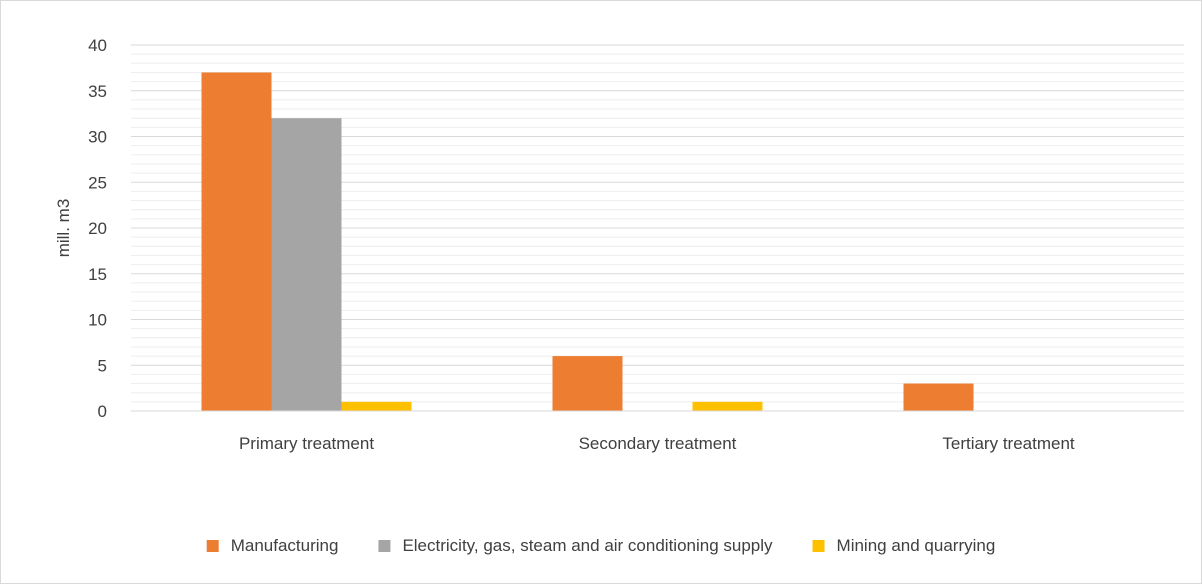  I want to click on y-axis-ticks: 0 5 10 15 20 25 30 35 40, so click(97, 228).